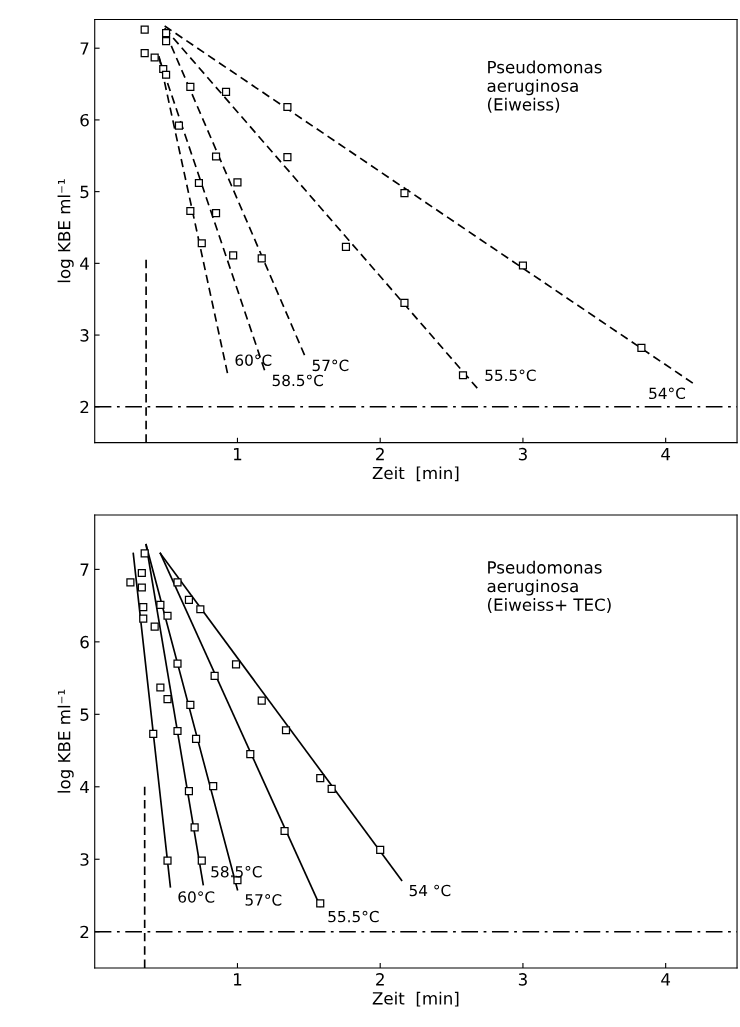 The height and width of the screenshot is (1027, 740). I want to click on annotation: Pseudomonas aeruginosa (Eiweiss+ TEC), so click(549, 586).